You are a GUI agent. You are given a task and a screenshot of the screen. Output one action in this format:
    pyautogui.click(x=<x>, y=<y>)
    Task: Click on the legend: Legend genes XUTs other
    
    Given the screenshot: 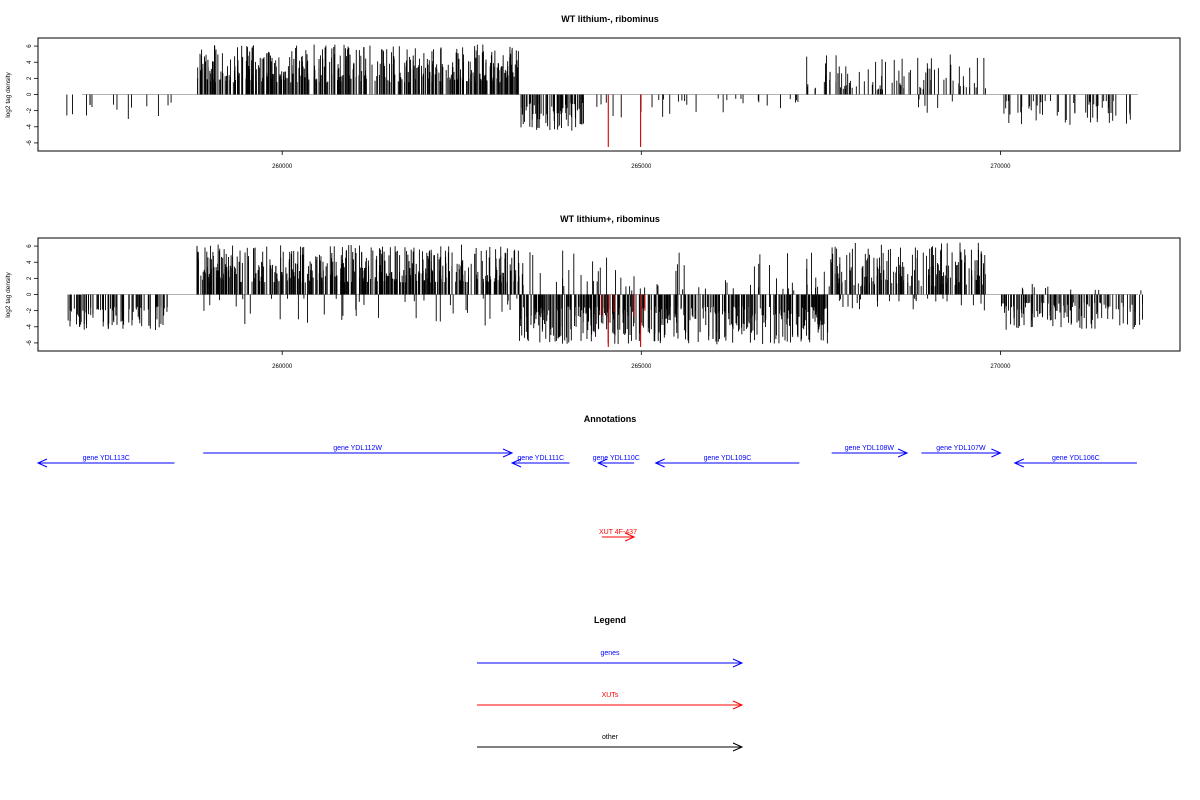 What is the action you would take?
    pyautogui.click(x=610, y=683)
    